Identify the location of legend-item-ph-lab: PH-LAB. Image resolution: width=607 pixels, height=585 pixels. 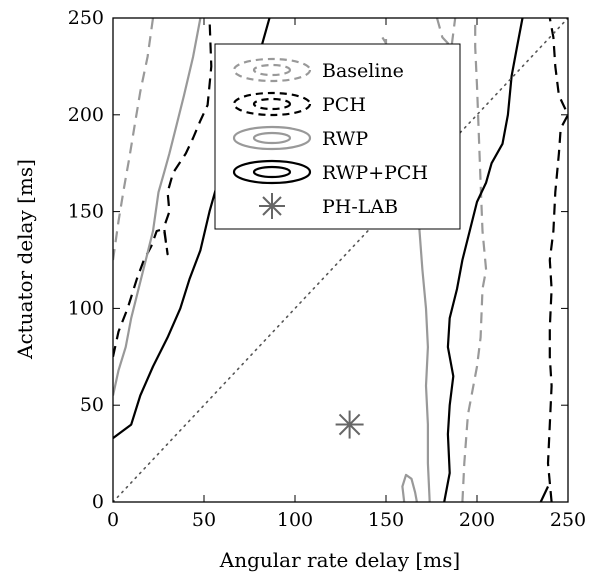
(328, 206).